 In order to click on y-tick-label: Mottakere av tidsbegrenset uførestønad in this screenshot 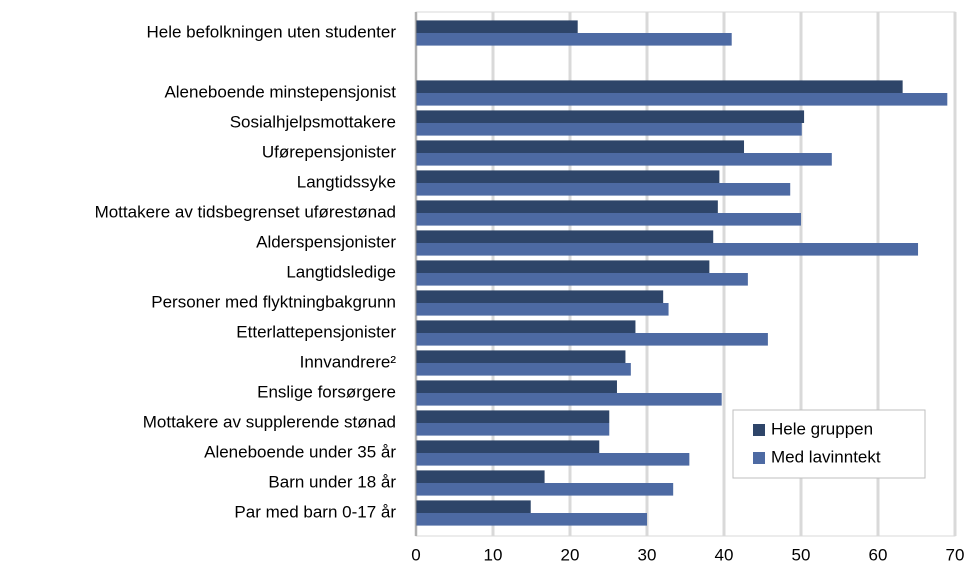, I will do `click(245, 211)`.